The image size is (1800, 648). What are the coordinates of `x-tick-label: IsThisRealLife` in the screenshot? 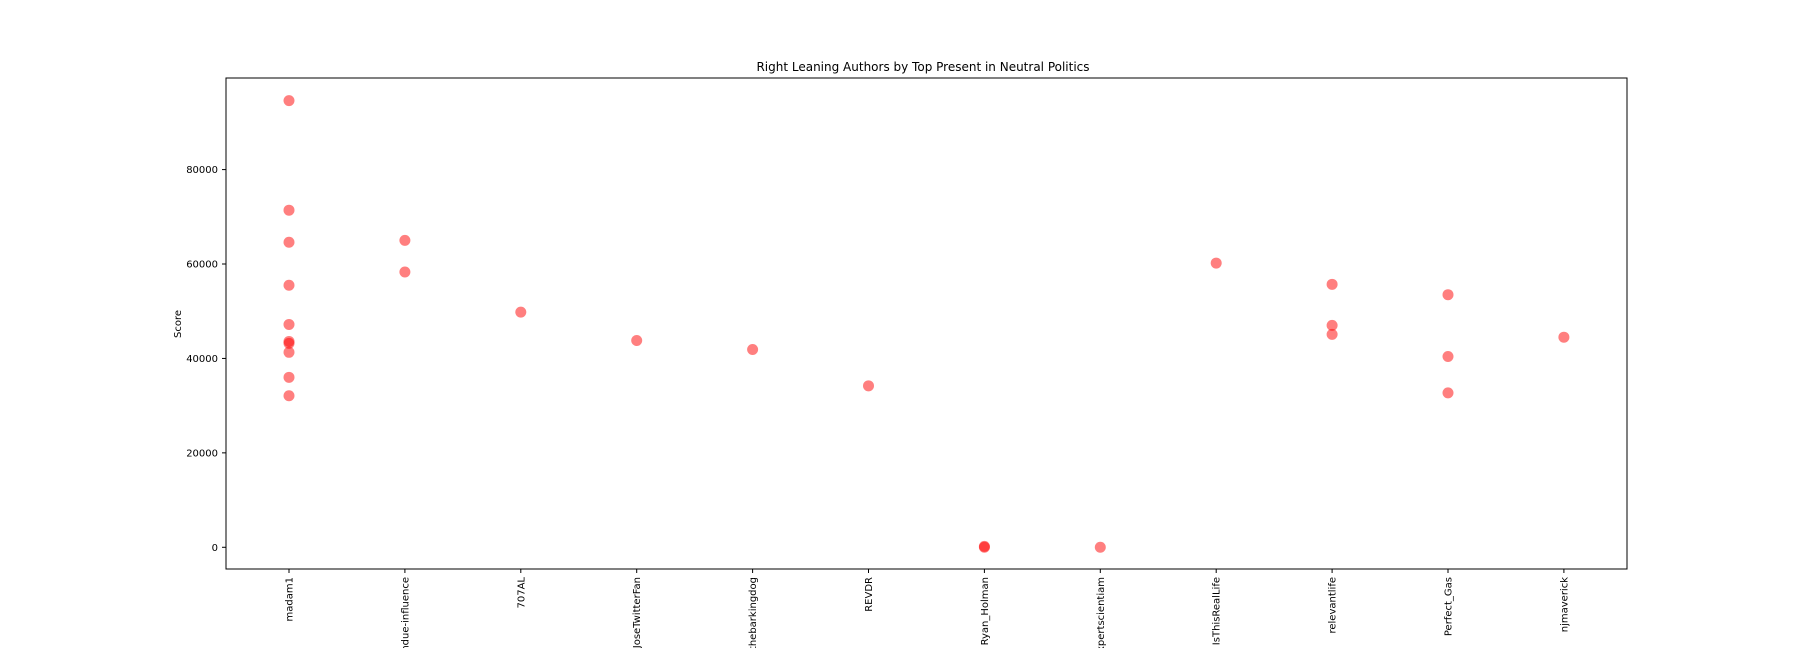 It's located at (1217, 611).